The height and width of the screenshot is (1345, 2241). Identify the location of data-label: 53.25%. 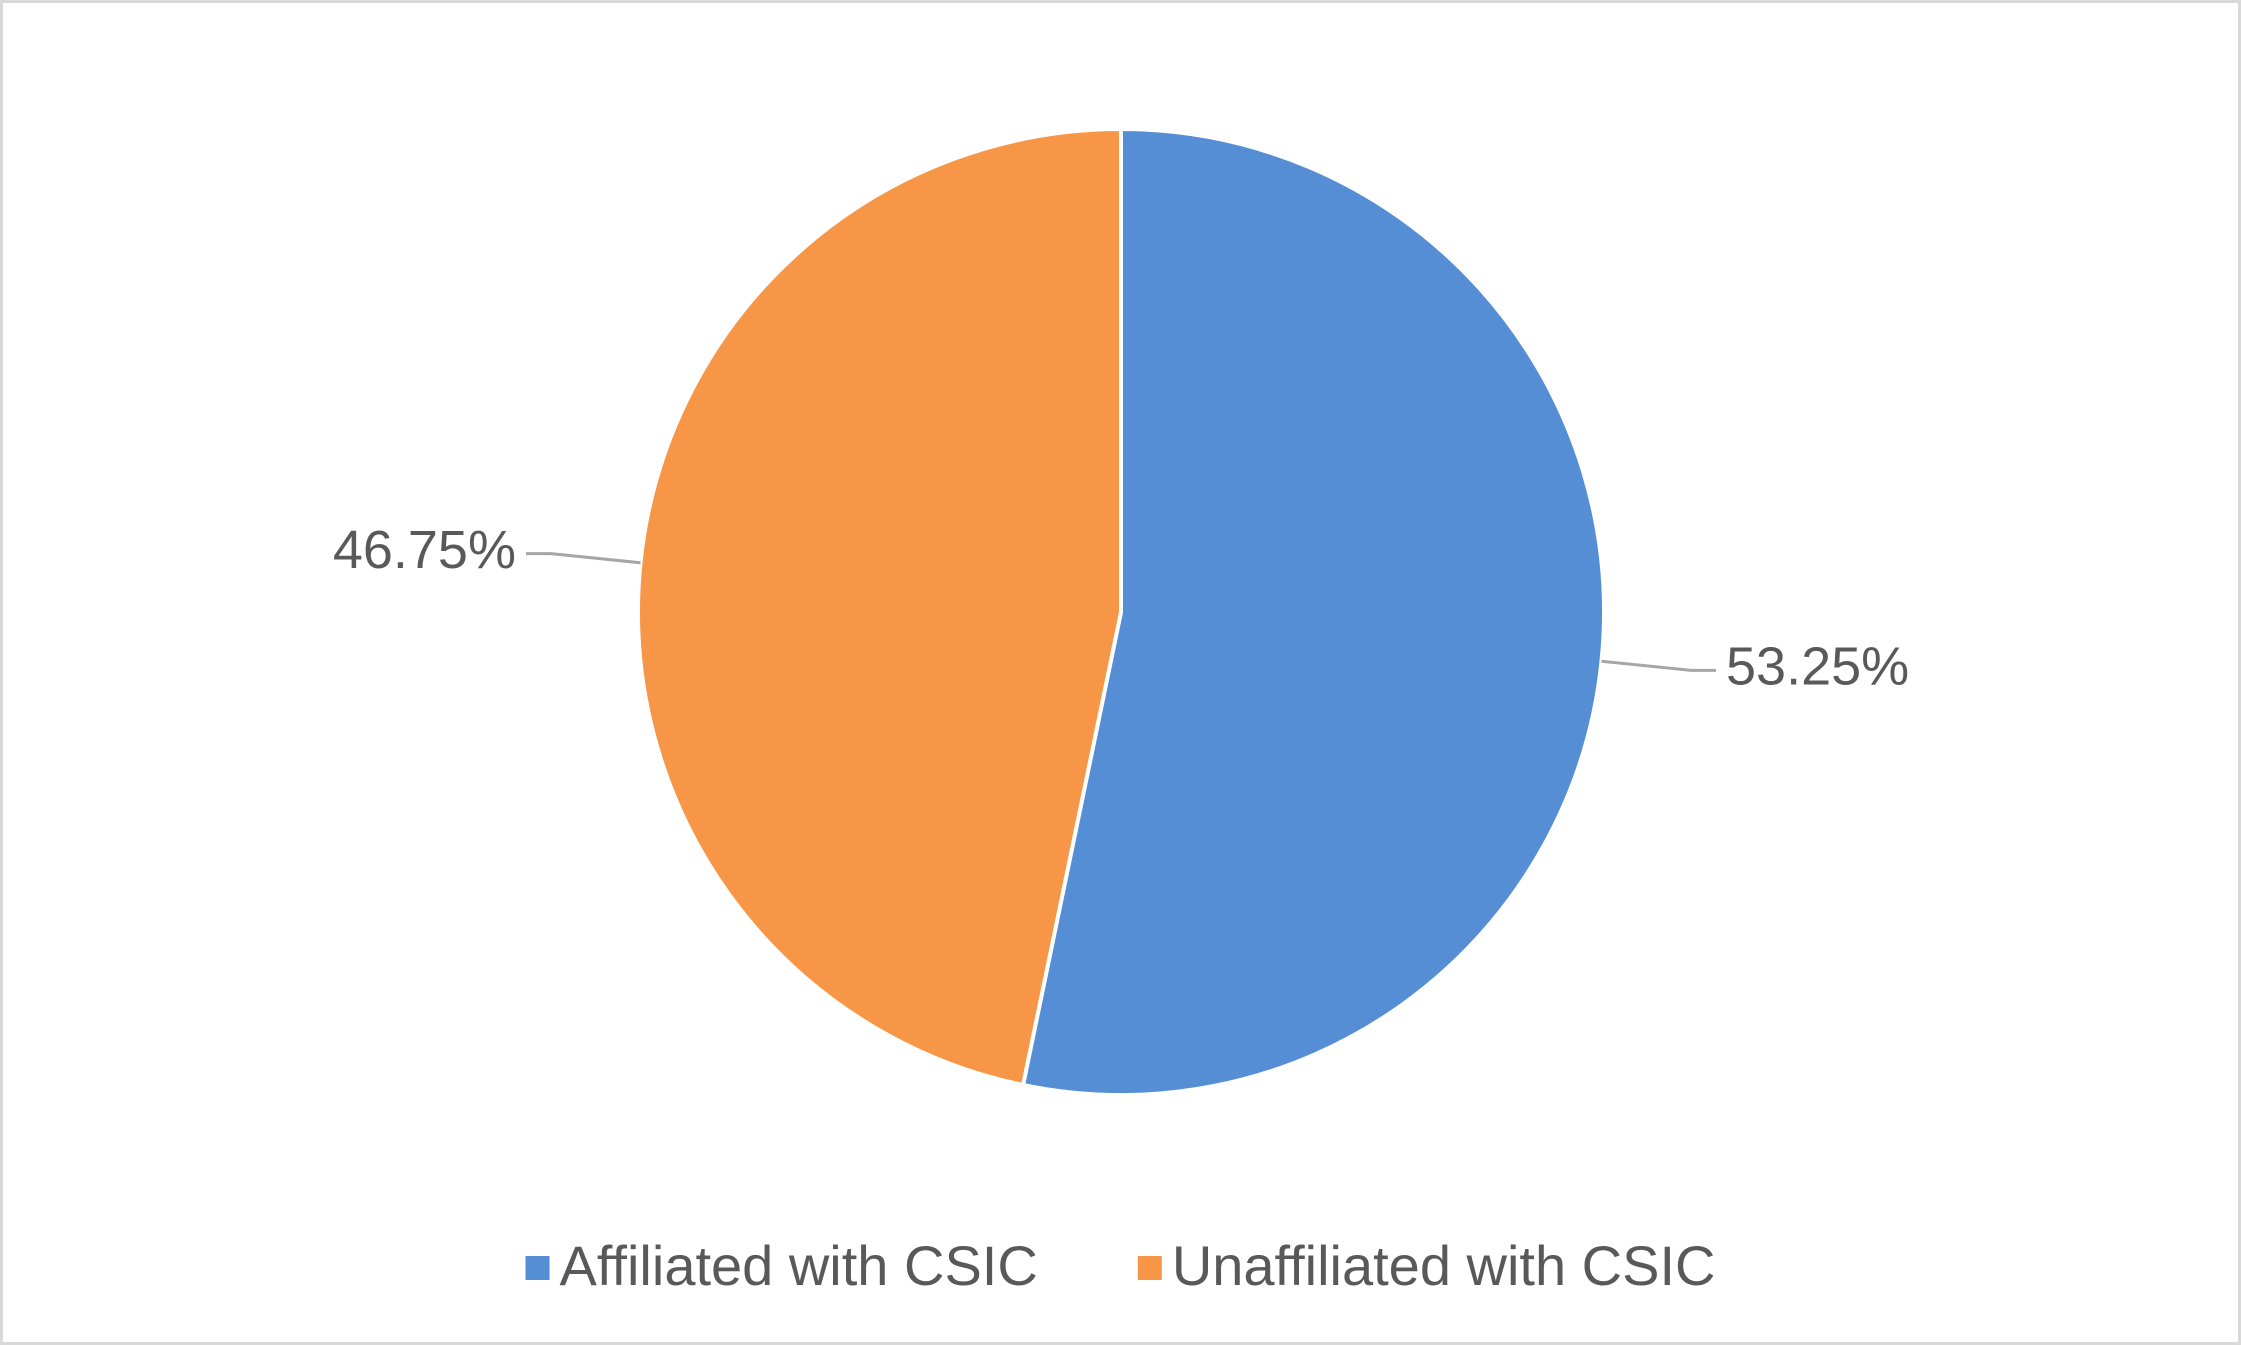
(1817, 667).